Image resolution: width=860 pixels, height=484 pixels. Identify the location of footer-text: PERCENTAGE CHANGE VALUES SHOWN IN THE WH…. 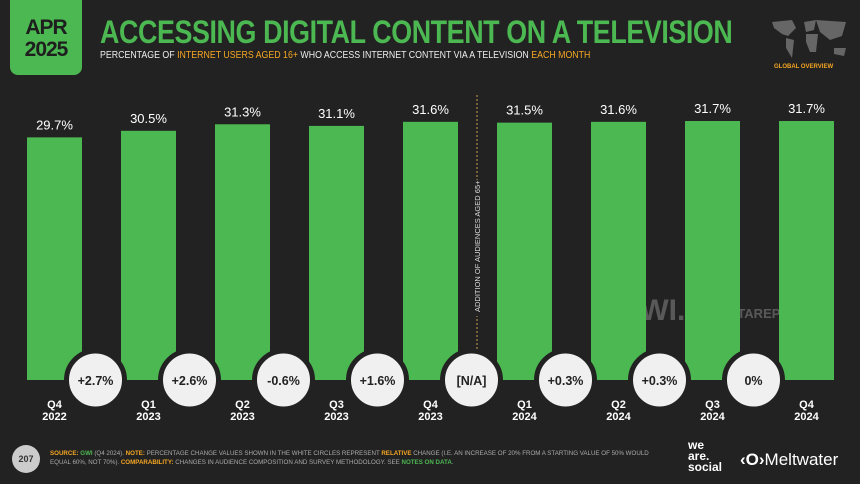
(264, 453).